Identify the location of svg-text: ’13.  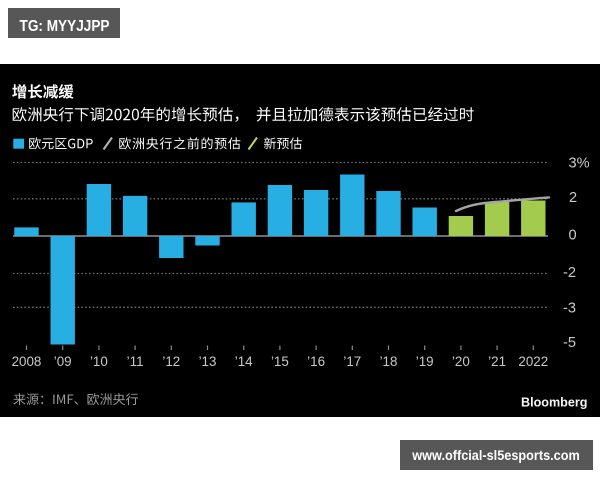
(208, 361).